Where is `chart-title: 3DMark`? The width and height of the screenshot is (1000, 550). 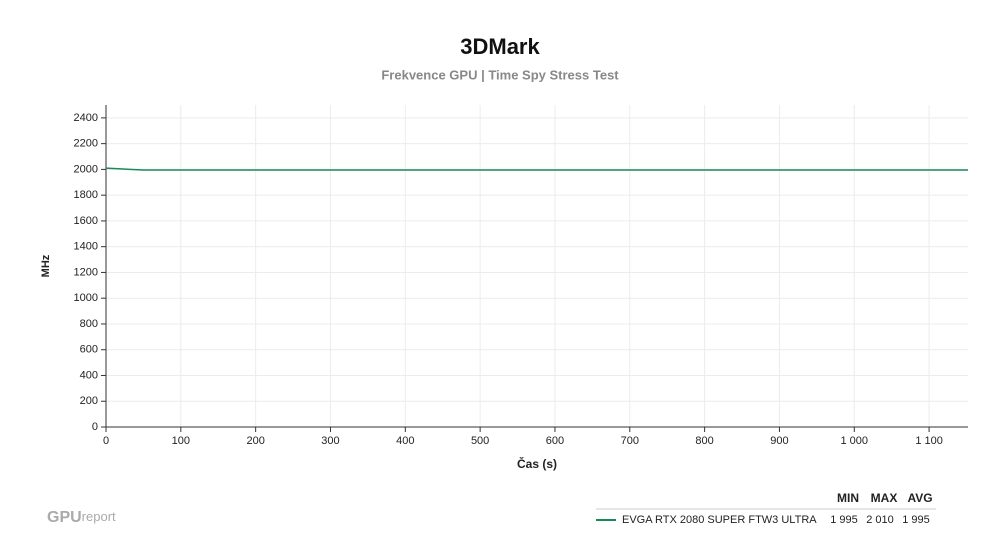
chart-title: 3DMark is located at coordinates (500, 46).